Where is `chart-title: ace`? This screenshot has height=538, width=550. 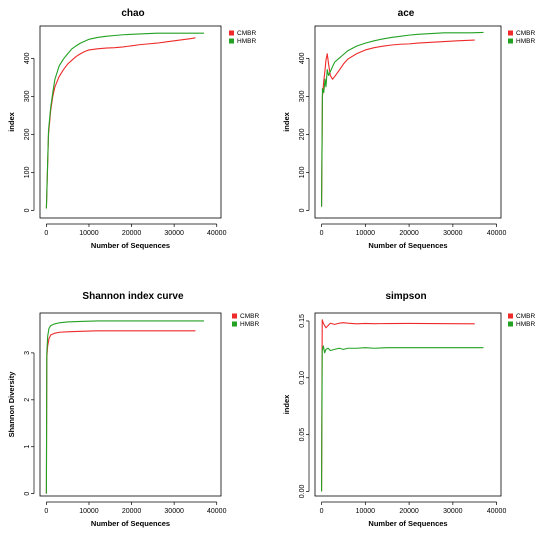
chart-title: ace is located at coordinates (406, 13).